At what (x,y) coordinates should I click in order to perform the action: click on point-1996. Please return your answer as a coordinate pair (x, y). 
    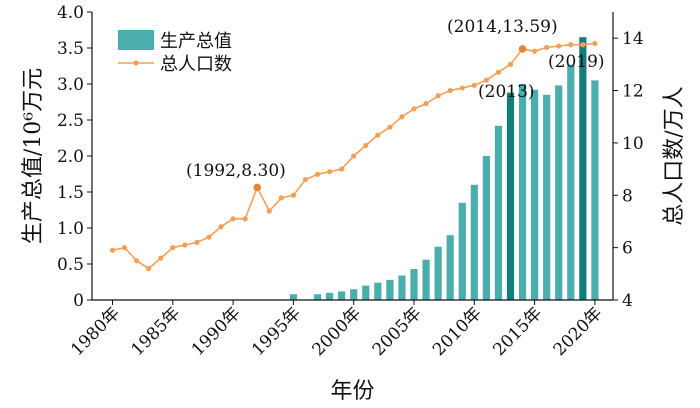
    Looking at the image, I should click on (305, 179).